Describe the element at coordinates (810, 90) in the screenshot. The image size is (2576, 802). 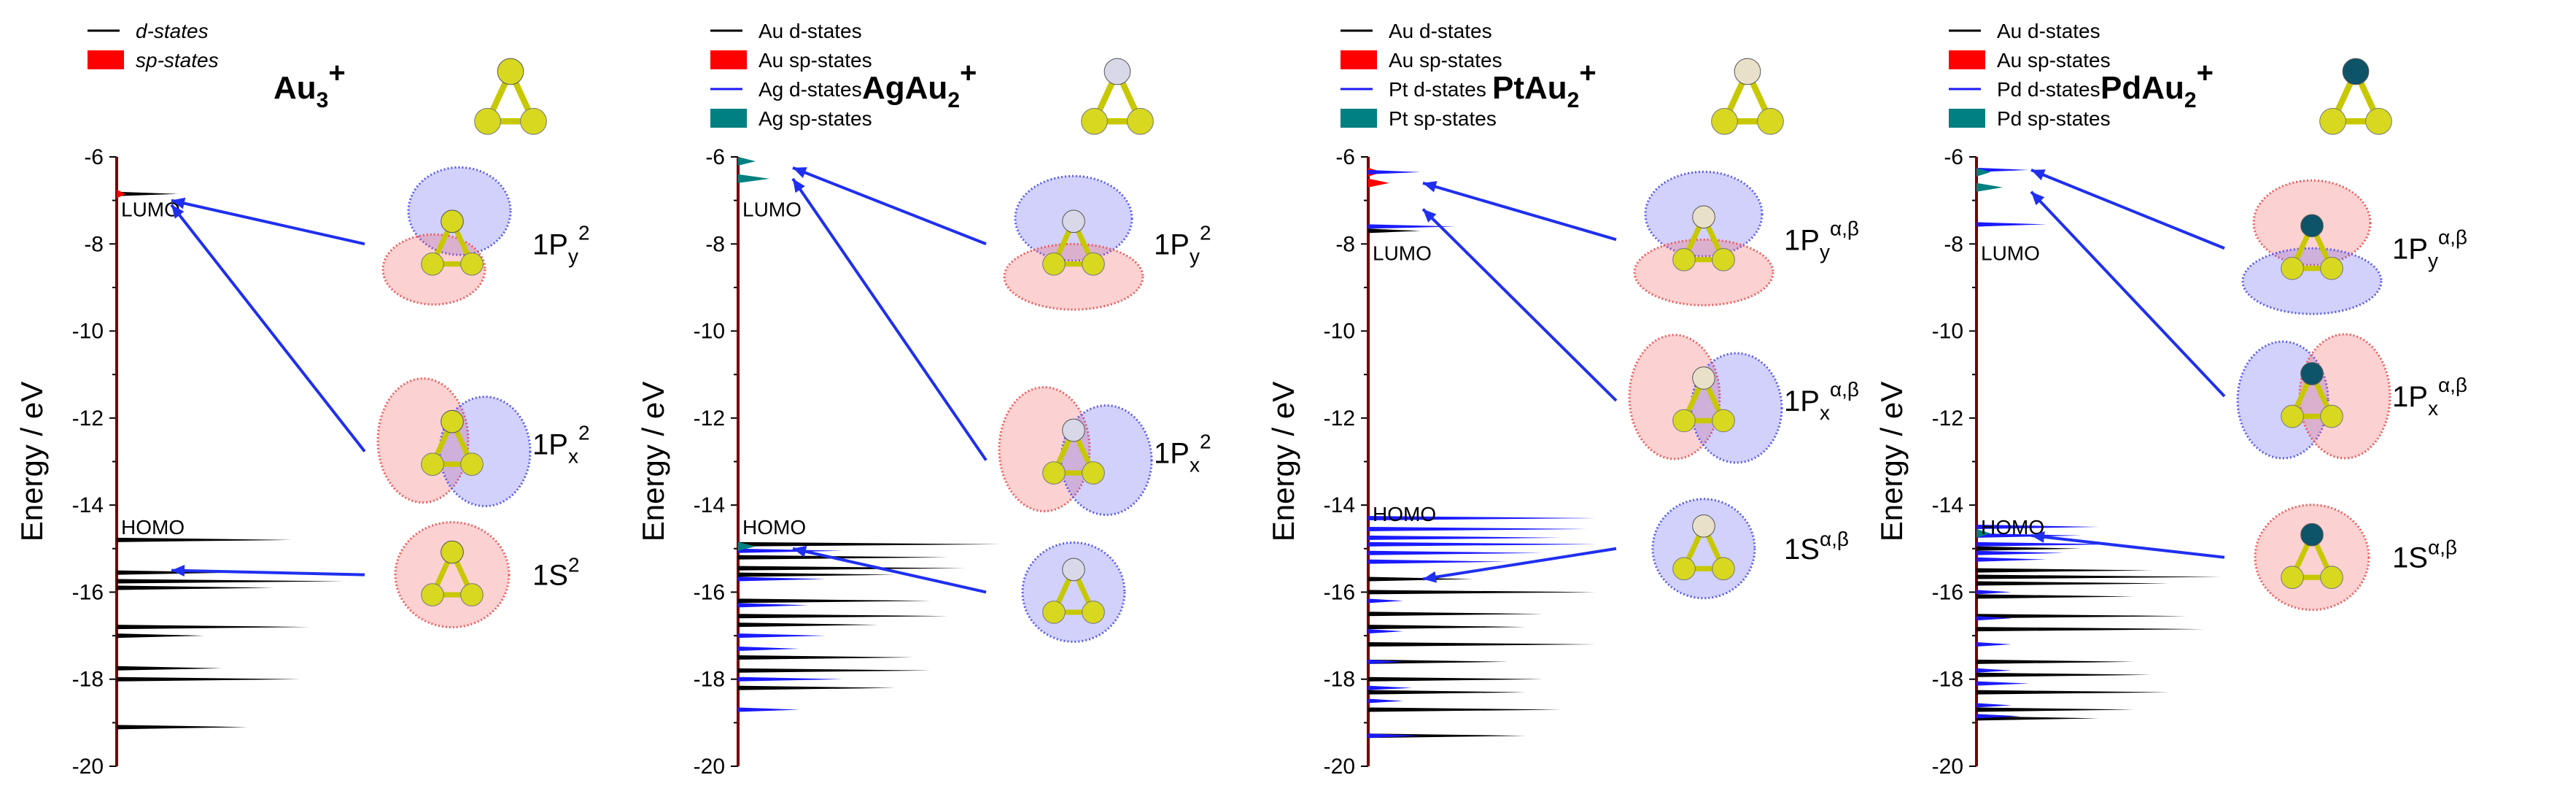
I see `legend-label: Ag d-states` at that location.